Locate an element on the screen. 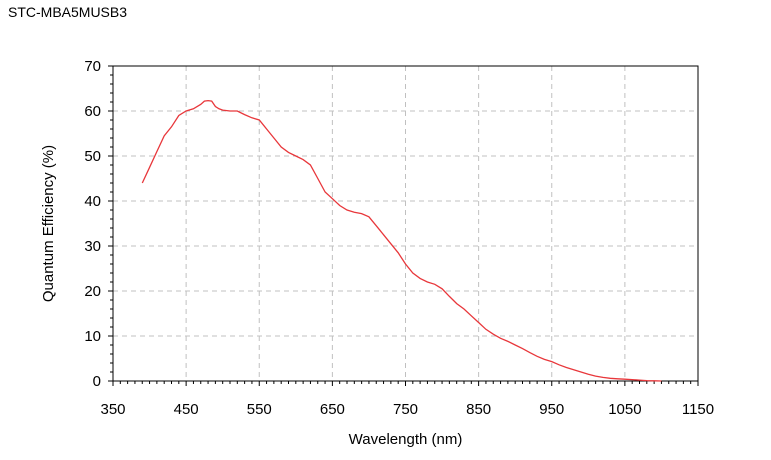 The image size is (771, 460). y-tick-label: 0 is located at coordinates (97, 381).